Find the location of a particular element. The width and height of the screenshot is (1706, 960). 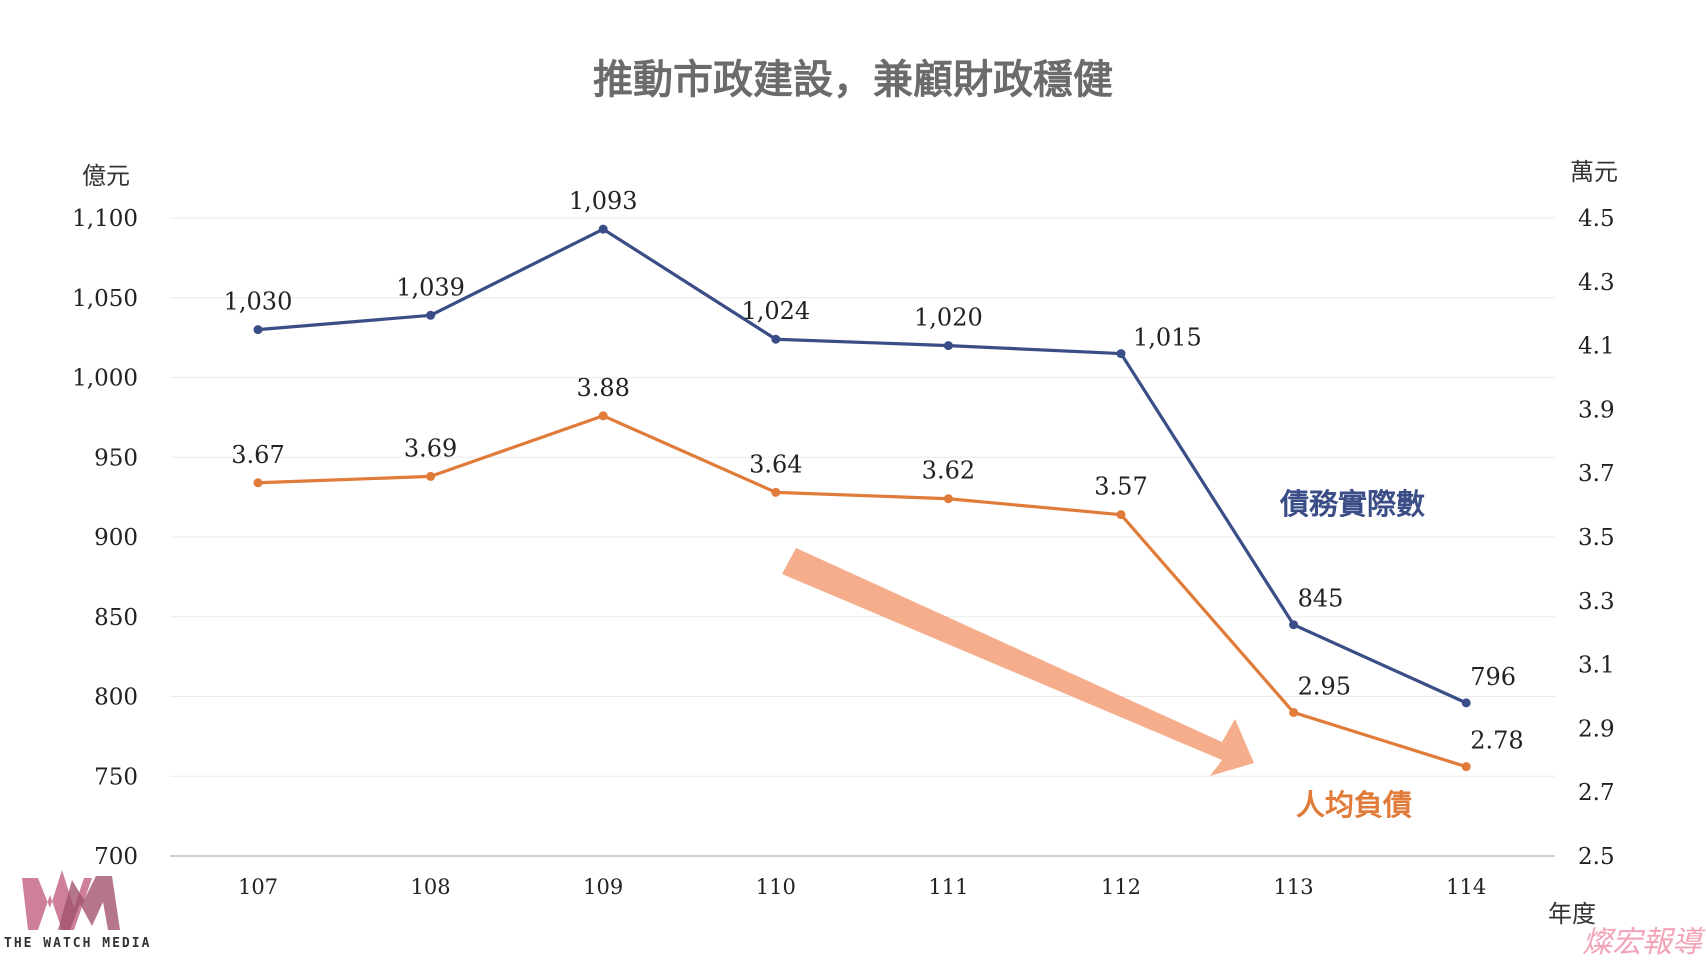

right-axis-unit: 萬元 is located at coordinates (1594, 172).